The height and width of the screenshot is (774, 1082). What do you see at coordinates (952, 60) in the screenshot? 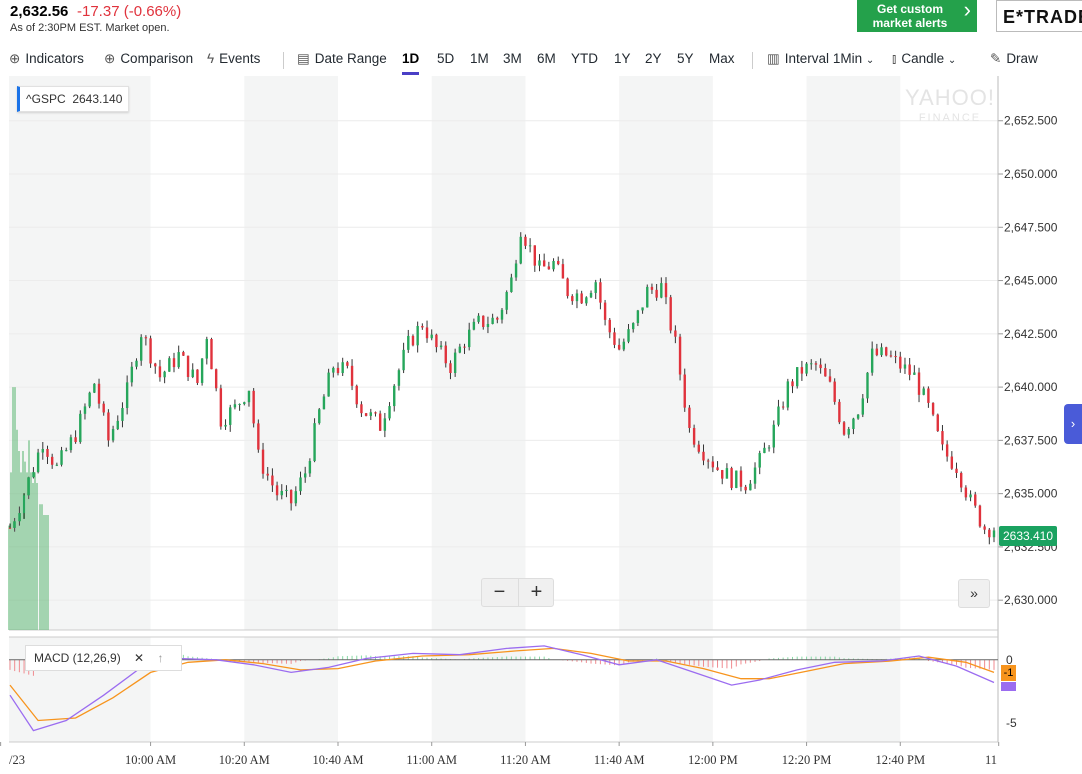
I see `chevron-down-icon: ⌄` at bounding box center [952, 60].